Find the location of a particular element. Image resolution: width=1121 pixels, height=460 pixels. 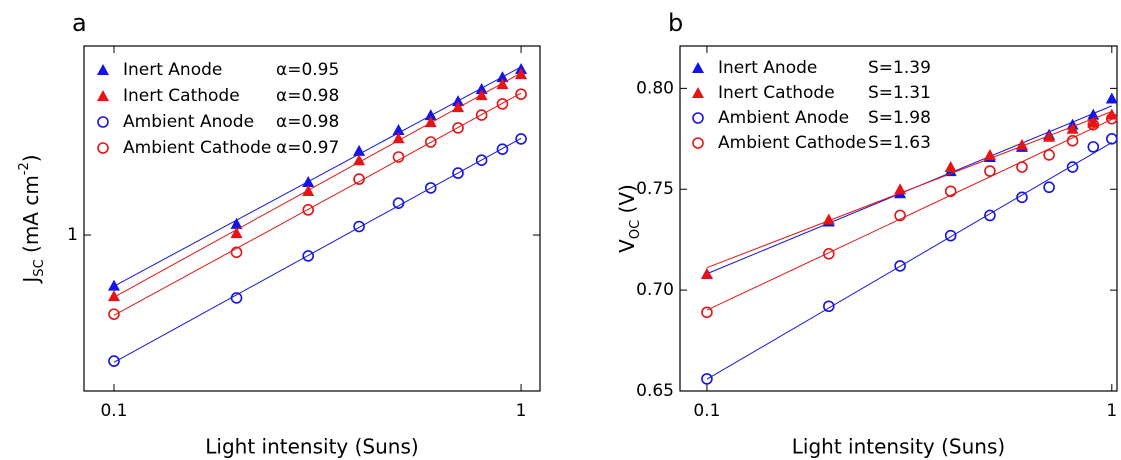

x-tick-label: 1 is located at coordinates (521, 411).